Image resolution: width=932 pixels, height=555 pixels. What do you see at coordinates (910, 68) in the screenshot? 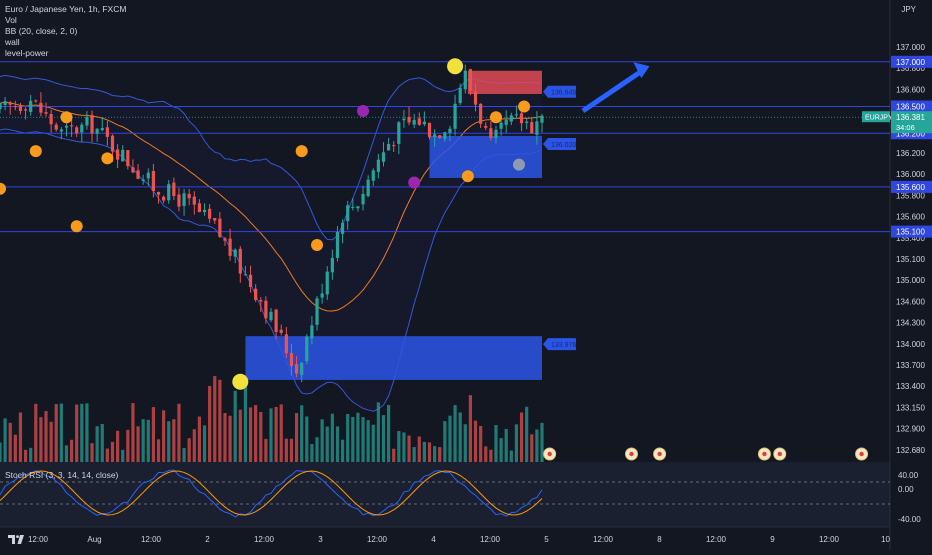
I see `y-tick-label: 136.800` at bounding box center [910, 68].